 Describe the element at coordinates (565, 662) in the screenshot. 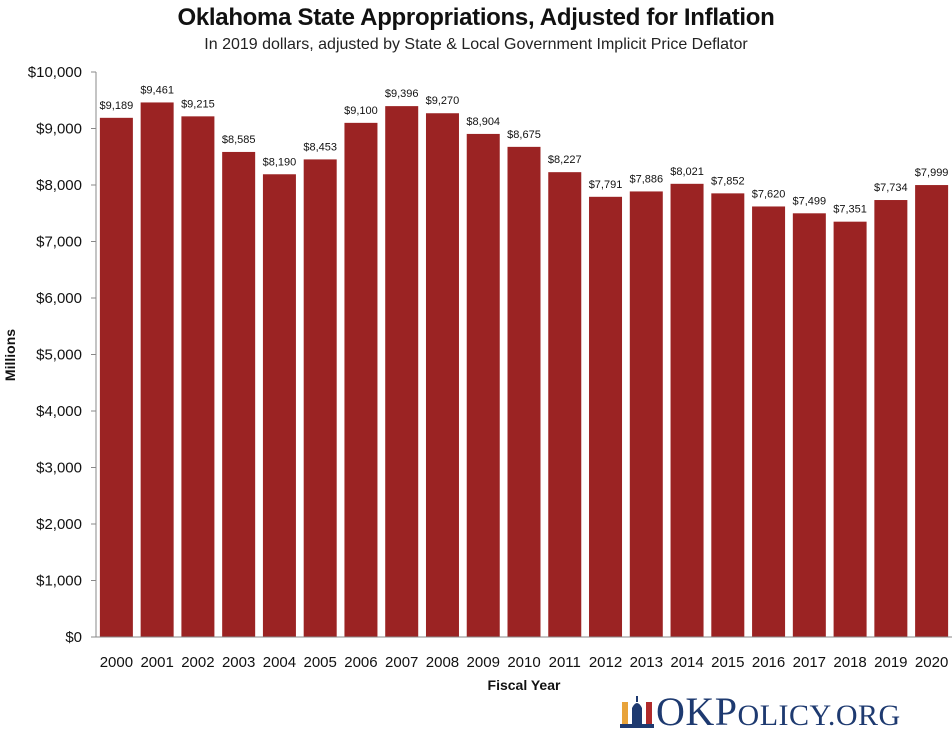

I see `x-tick-label: 2011` at that location.